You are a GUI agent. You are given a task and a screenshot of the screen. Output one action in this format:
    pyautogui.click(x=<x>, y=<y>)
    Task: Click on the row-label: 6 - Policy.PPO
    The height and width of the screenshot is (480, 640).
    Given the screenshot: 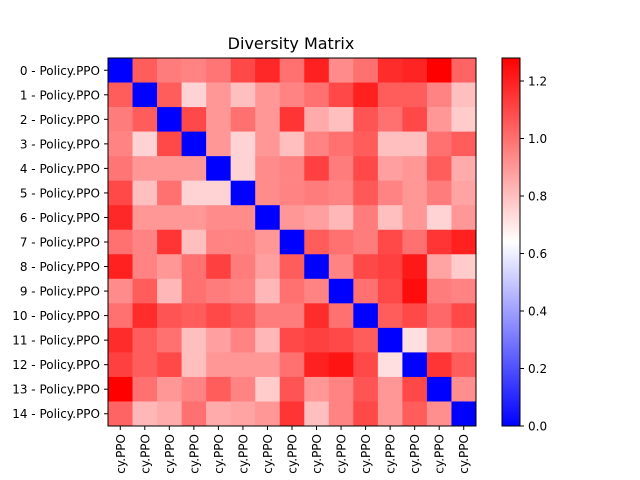 What is the action you would take?
    pyautogui.click(x=60, y=218)
    